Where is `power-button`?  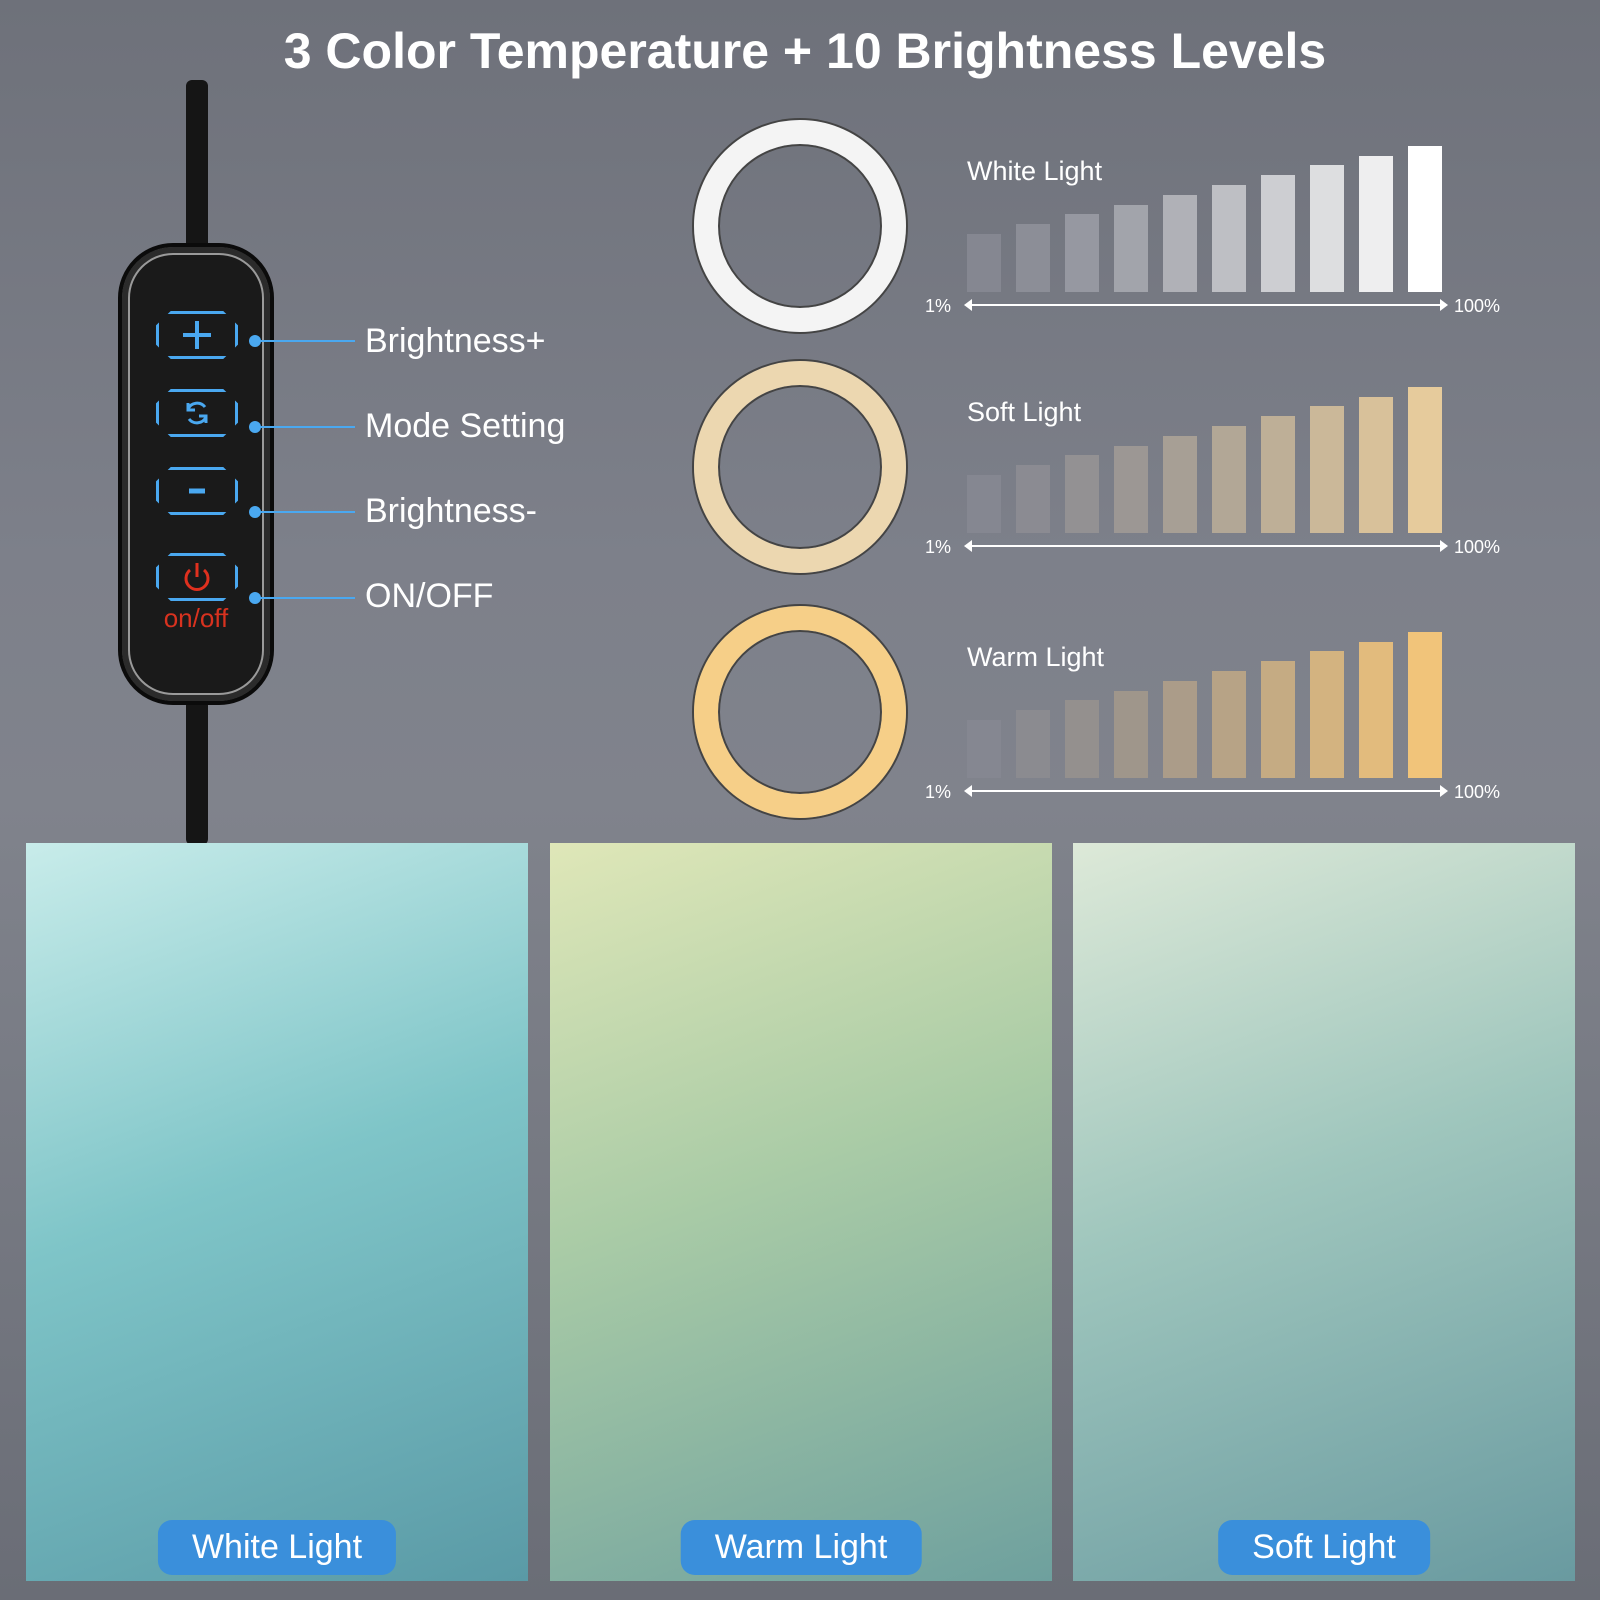 power-button is located at coordinates (197, 577).